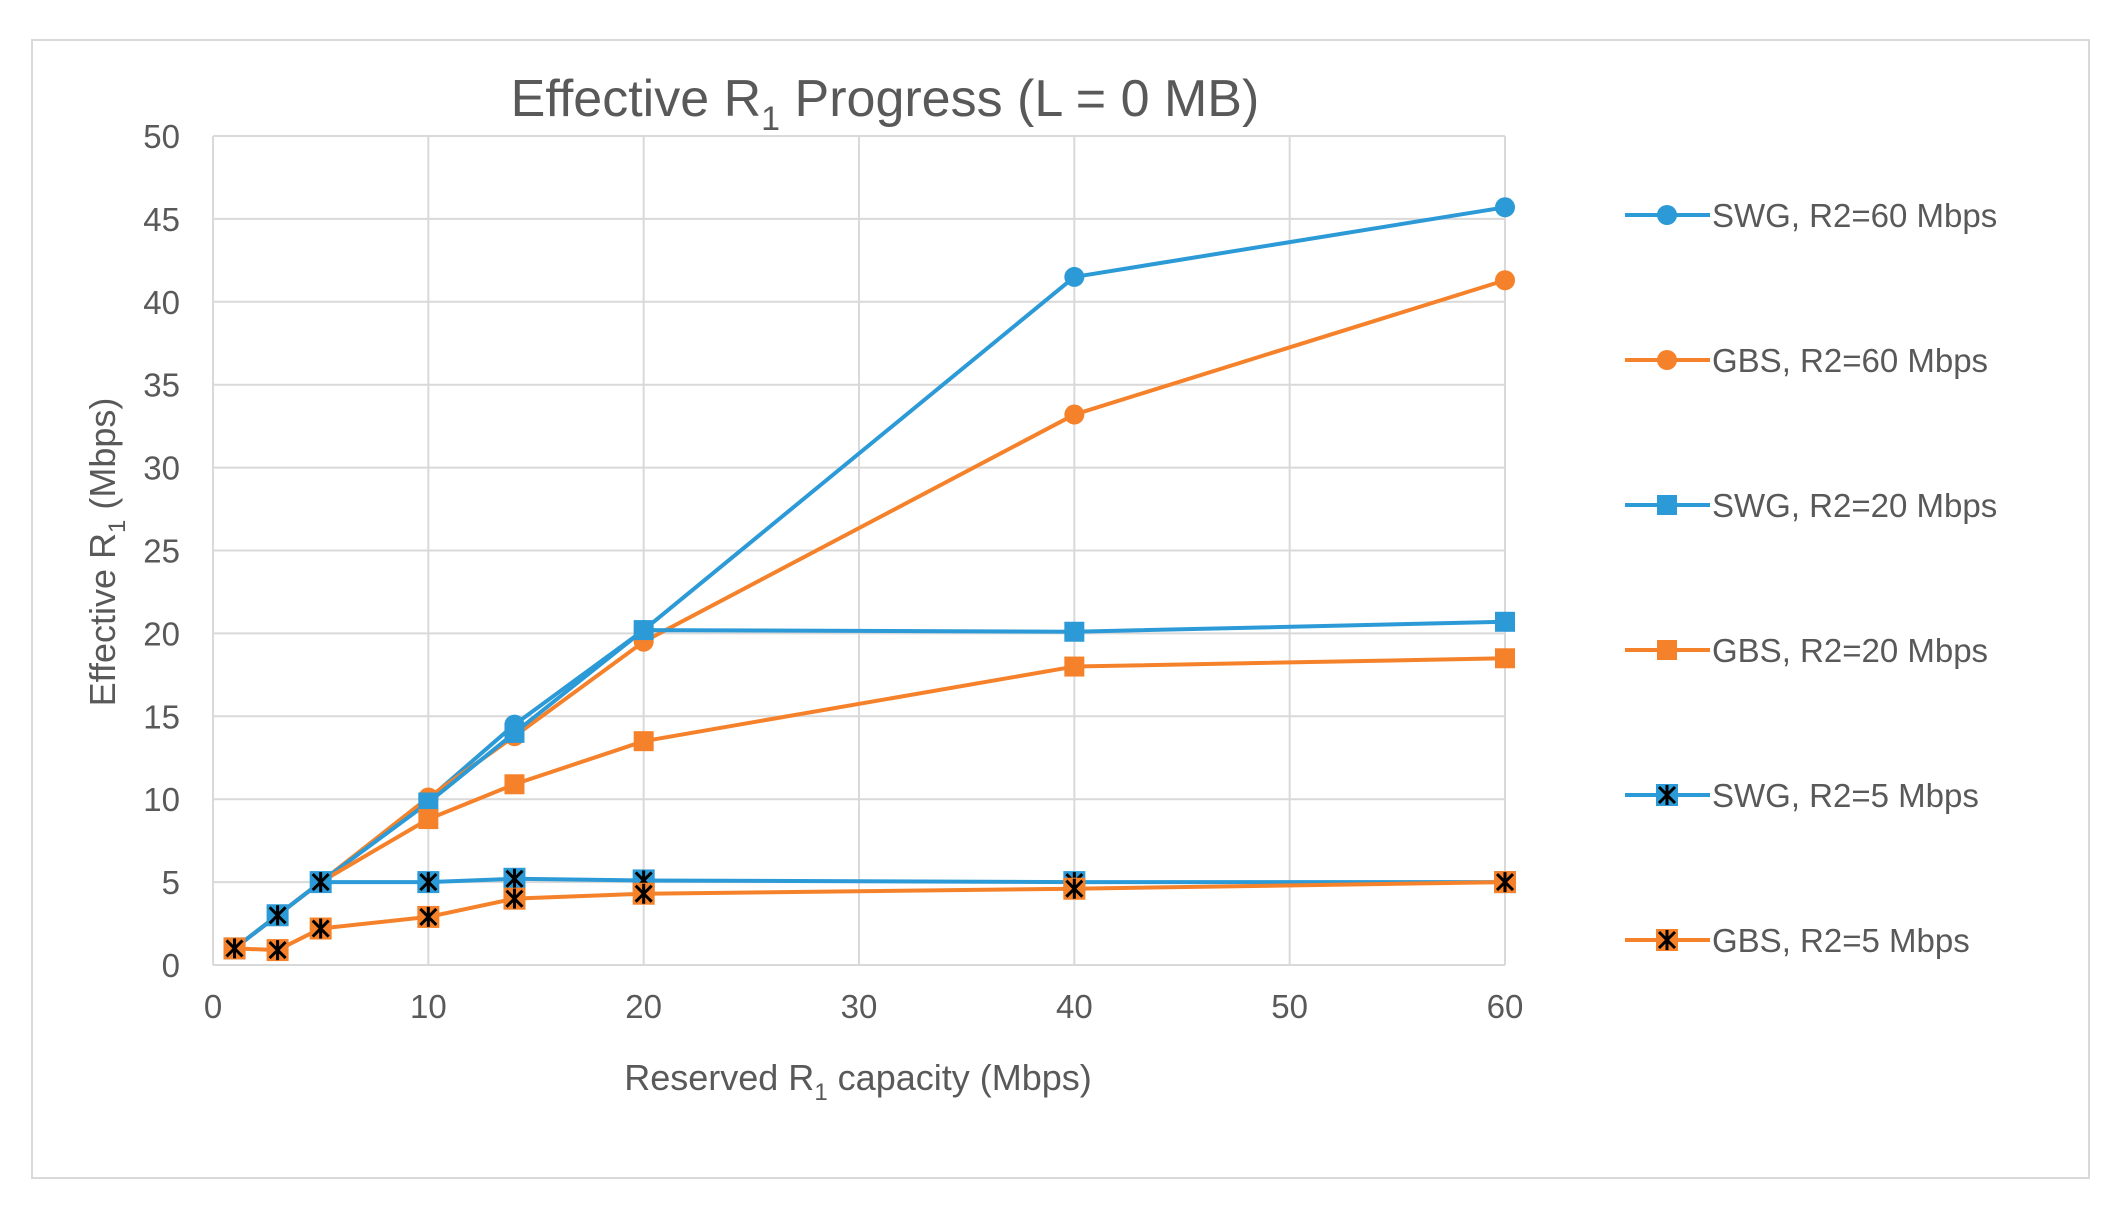 Image resolution: width=2120 pixels, height=1205 pixels. Describe the element at coordinates (428, 1006) in the screenshot. I see `x-tick-label: 10` at that location.